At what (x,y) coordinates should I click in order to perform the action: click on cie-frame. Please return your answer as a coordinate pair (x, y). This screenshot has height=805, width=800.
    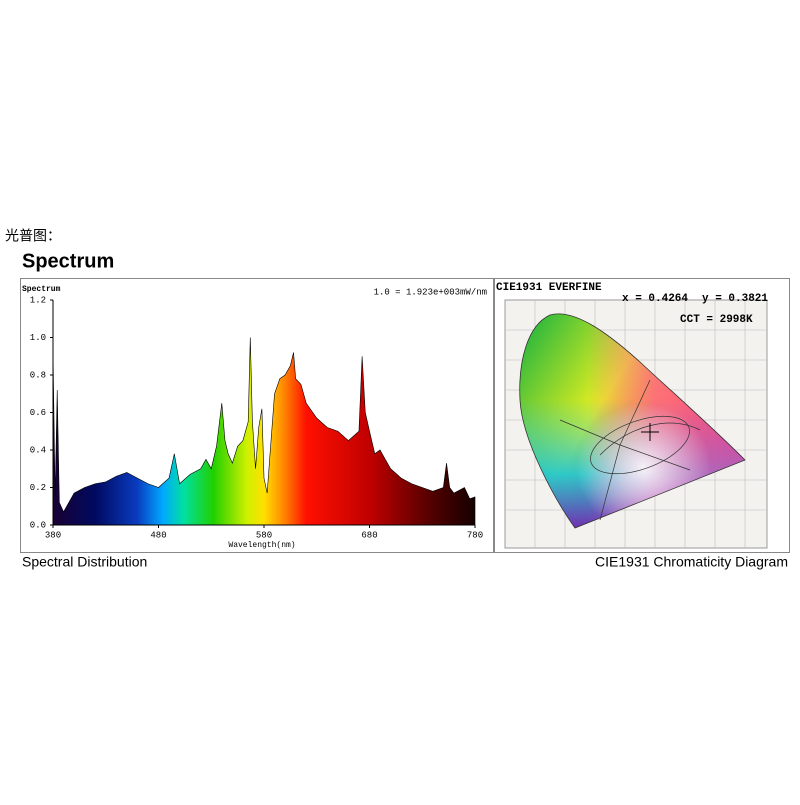
    Looking at the image, I should click on (642, 415).